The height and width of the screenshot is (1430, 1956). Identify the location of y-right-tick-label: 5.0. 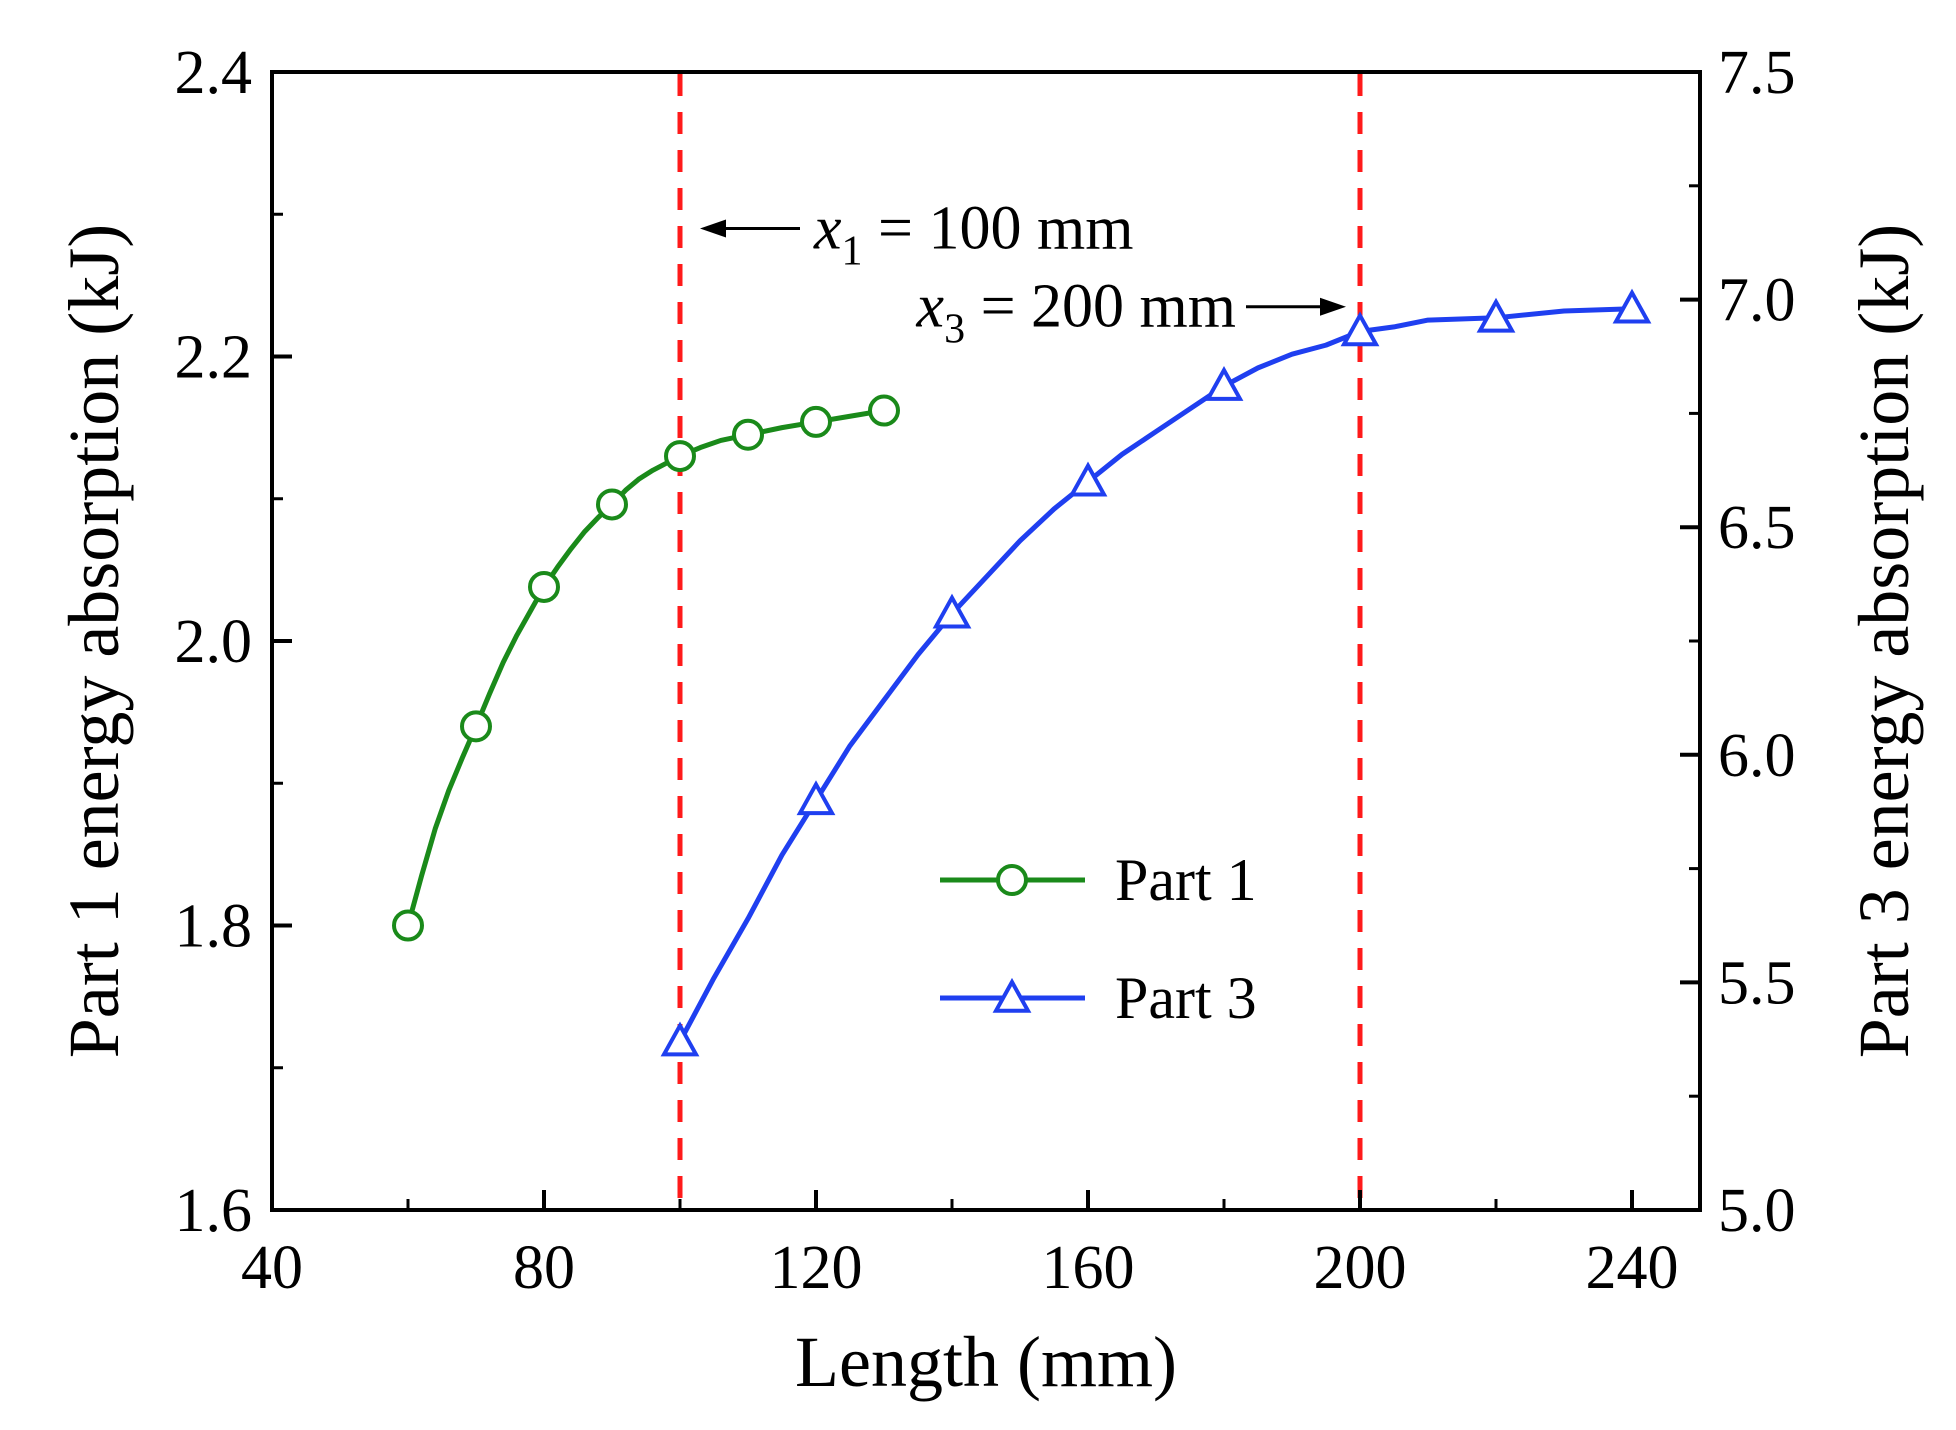
(1757, 1211).